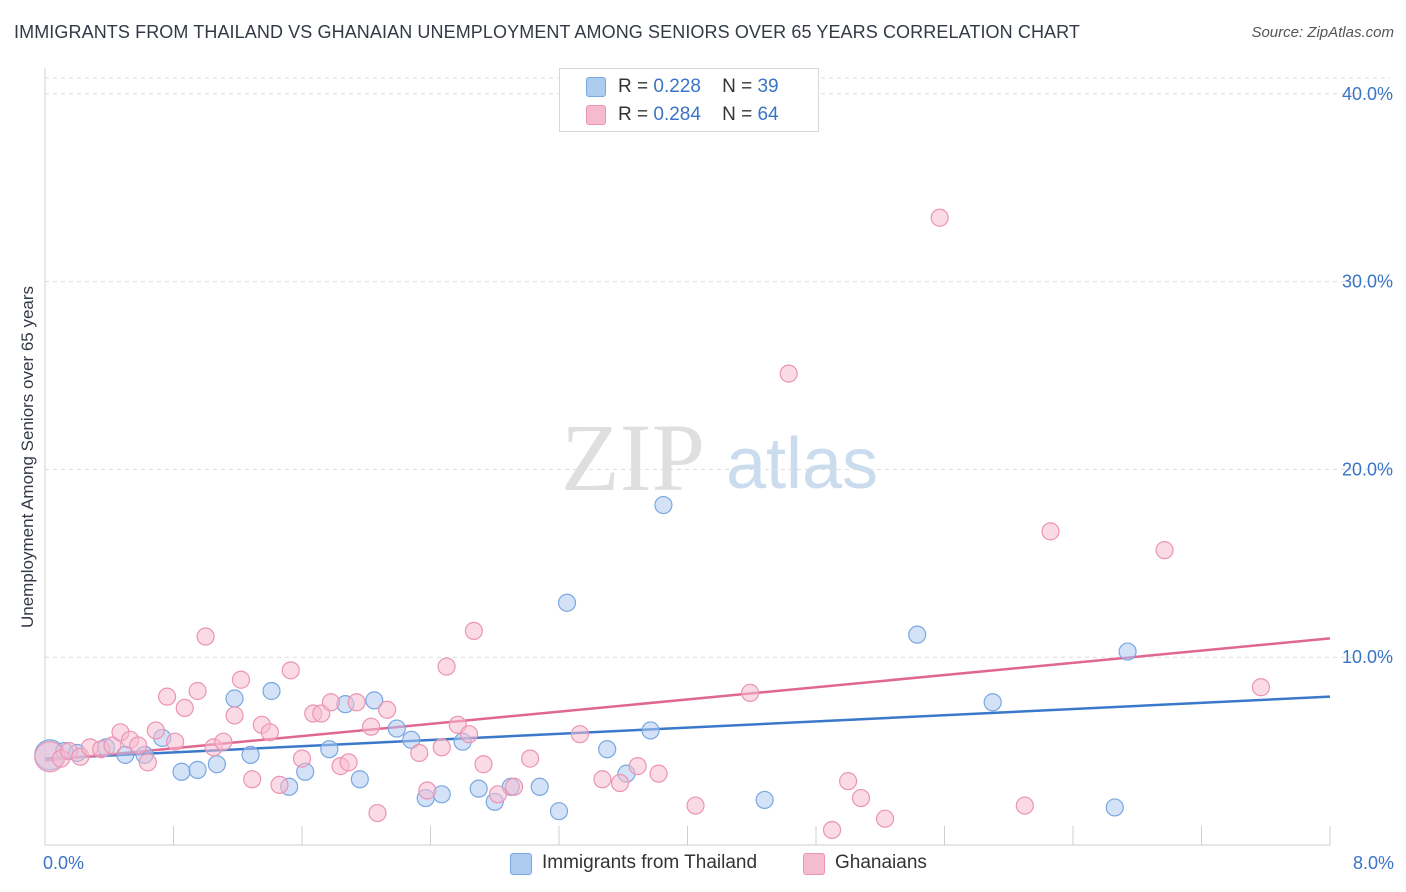  Describe the element at coordinates (1367, 657) in the screenshot. I see `y-tick-label: 10.0%` at that location.